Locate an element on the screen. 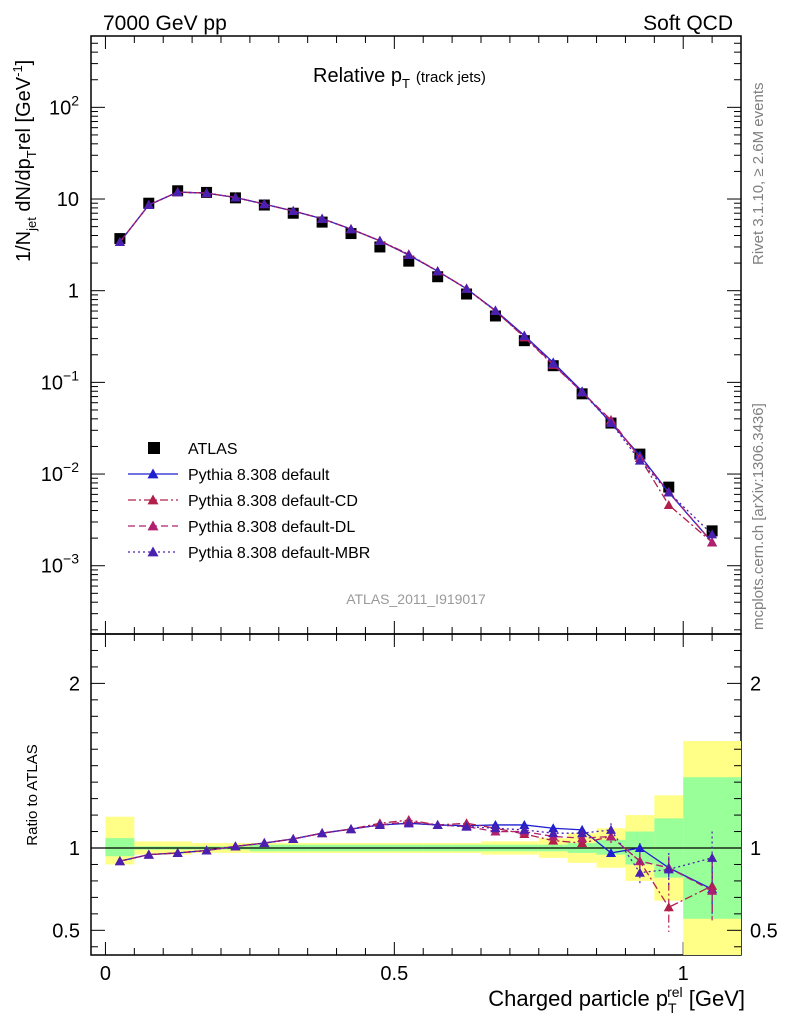  ratio-xlabel-d: [GeV] is located at coordinates (714, 998).